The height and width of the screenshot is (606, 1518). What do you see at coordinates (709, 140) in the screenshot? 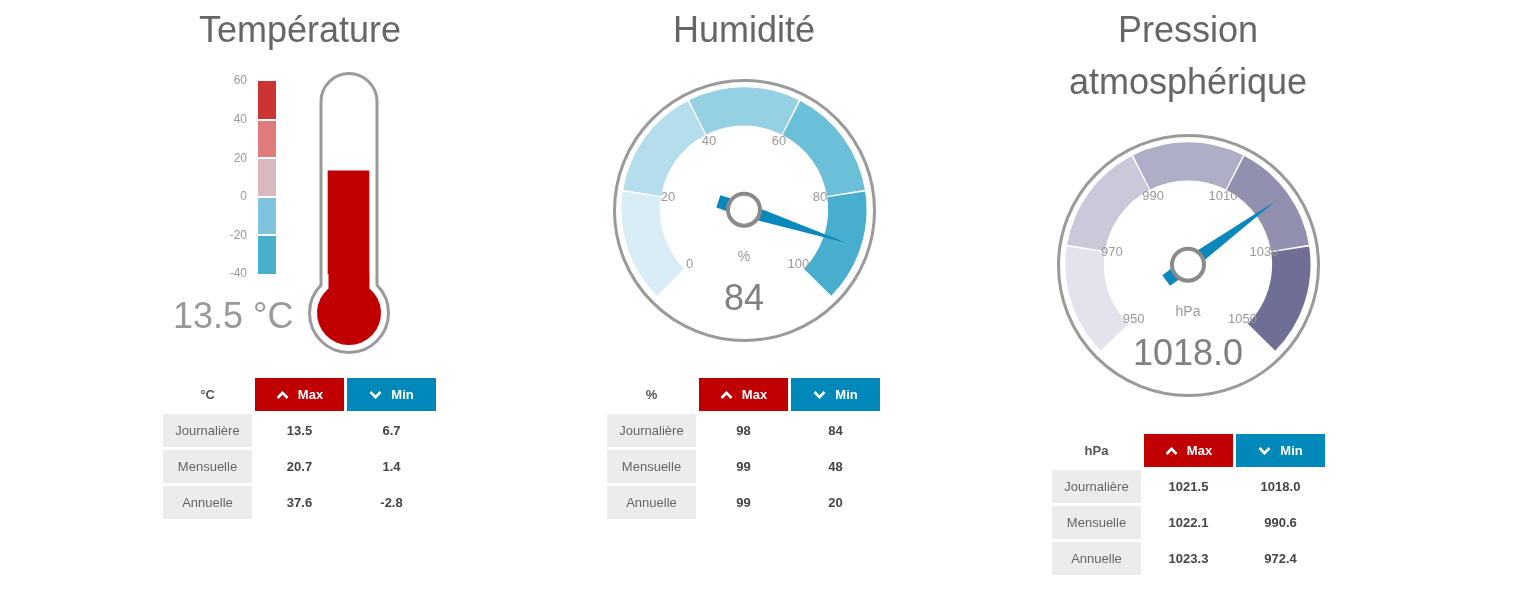
I see `slice-label: 40` at bounding box center [709, 140].